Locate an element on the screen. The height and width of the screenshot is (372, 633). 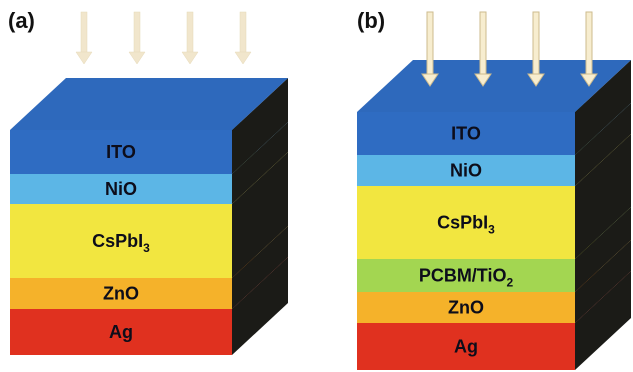
panel-b-label: (b) is located at coordinates (371, 20).